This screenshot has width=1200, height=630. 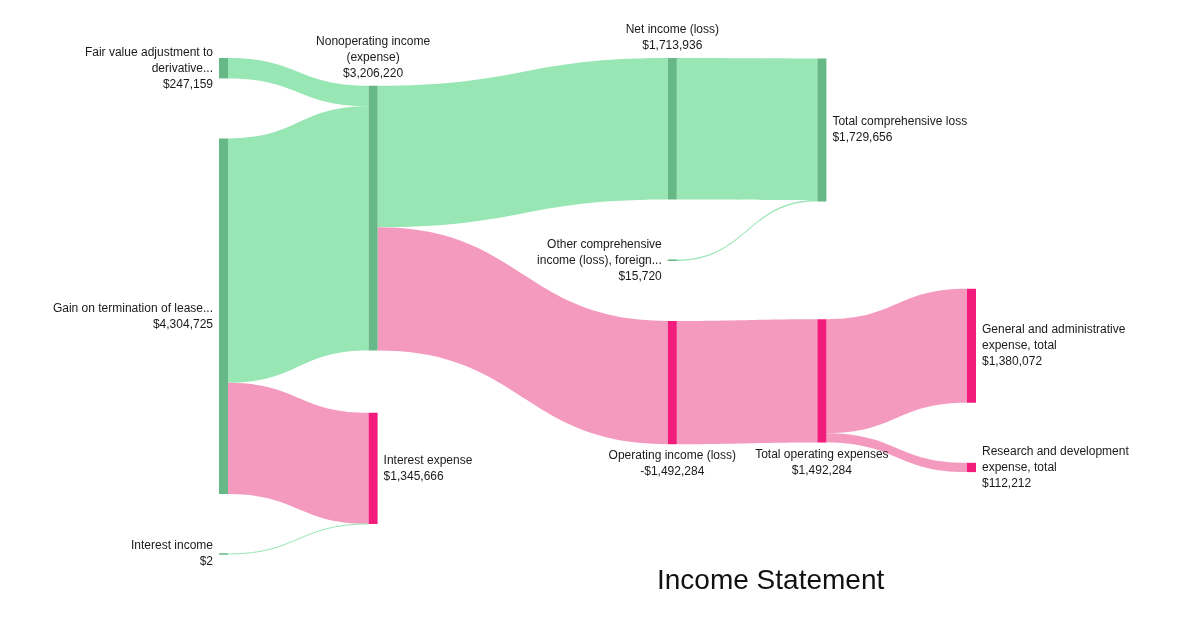 What do you see at coordinates (672, 29) in the screenshot?
I see `category-label: Net income (loss)` at bounding box center [672, 29].